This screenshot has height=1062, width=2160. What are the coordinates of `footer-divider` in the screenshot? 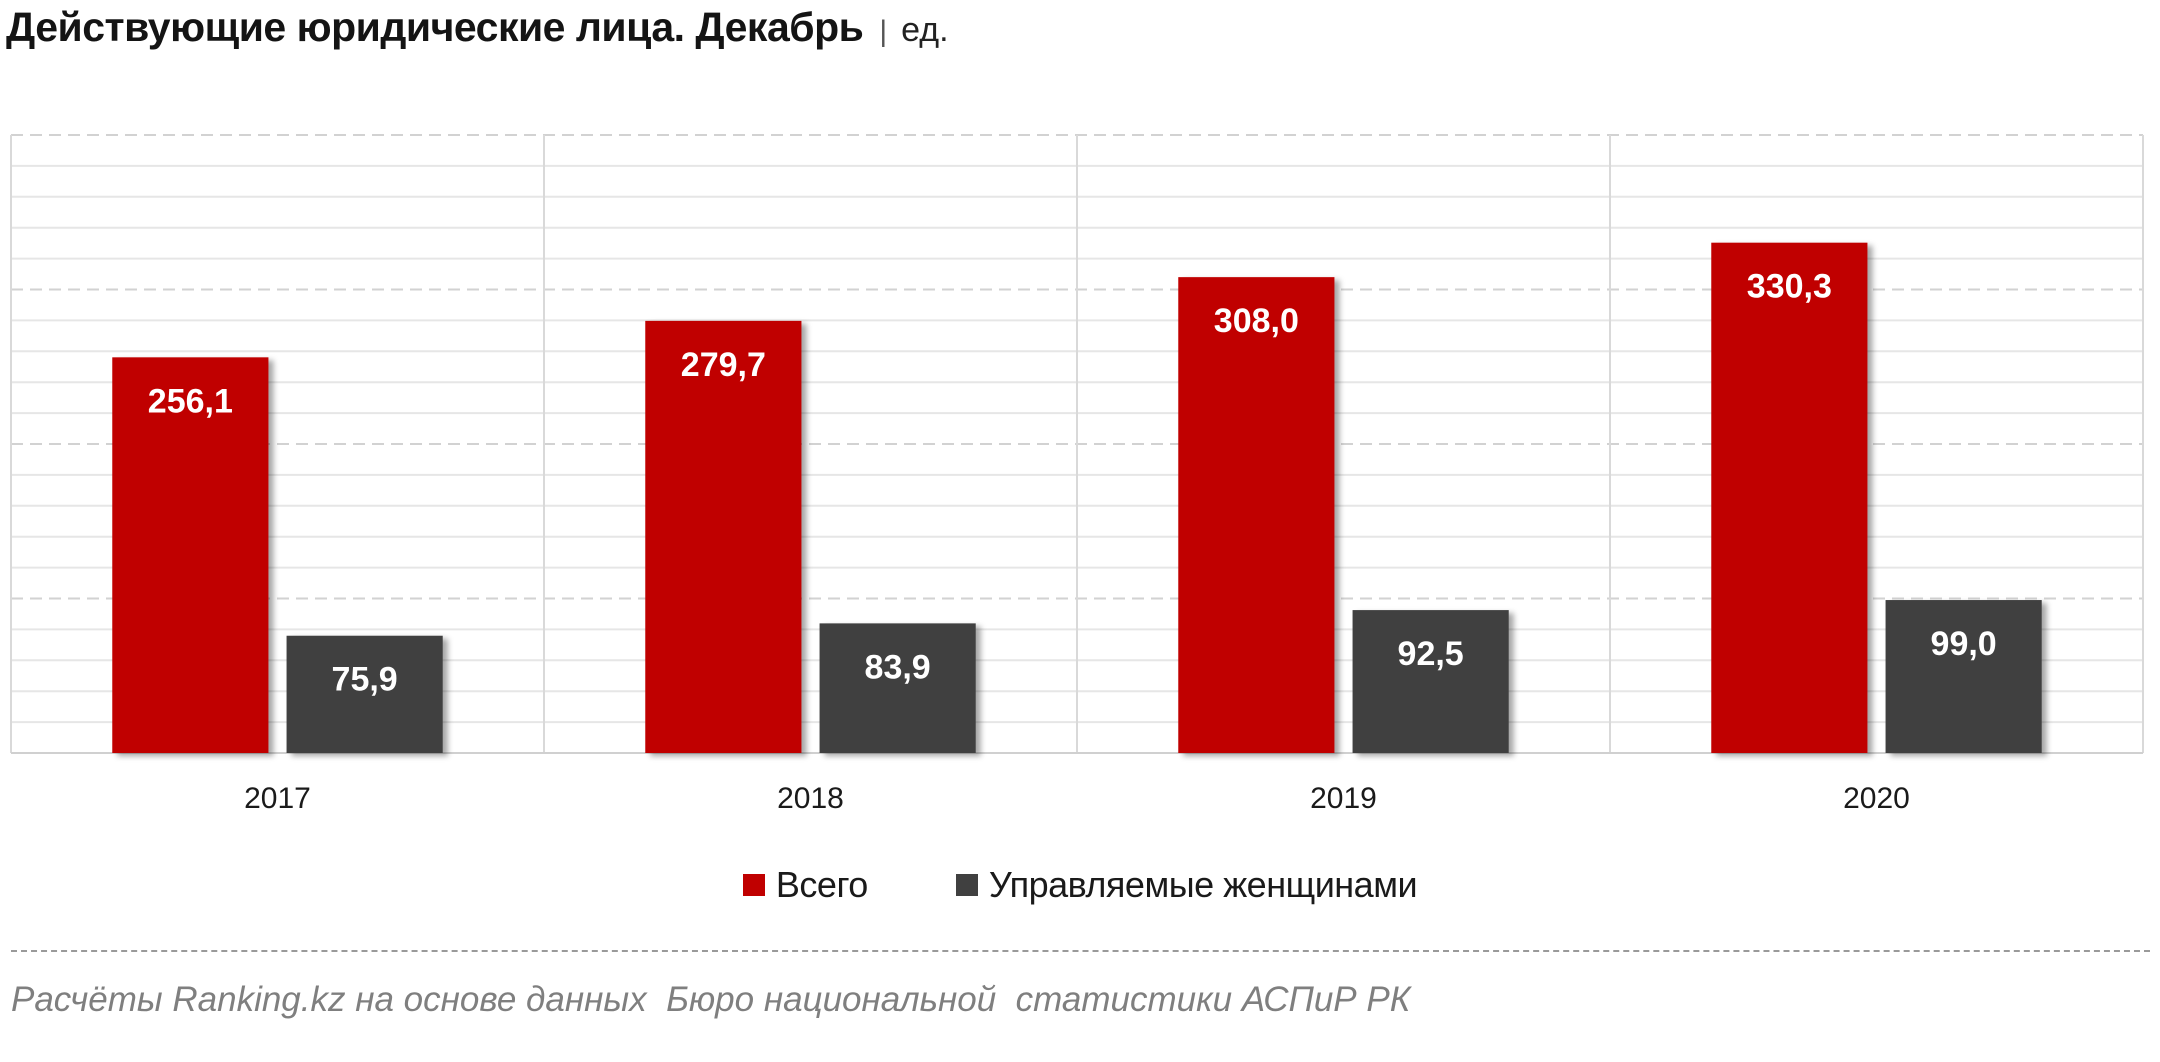 It's located at (1080, 951).